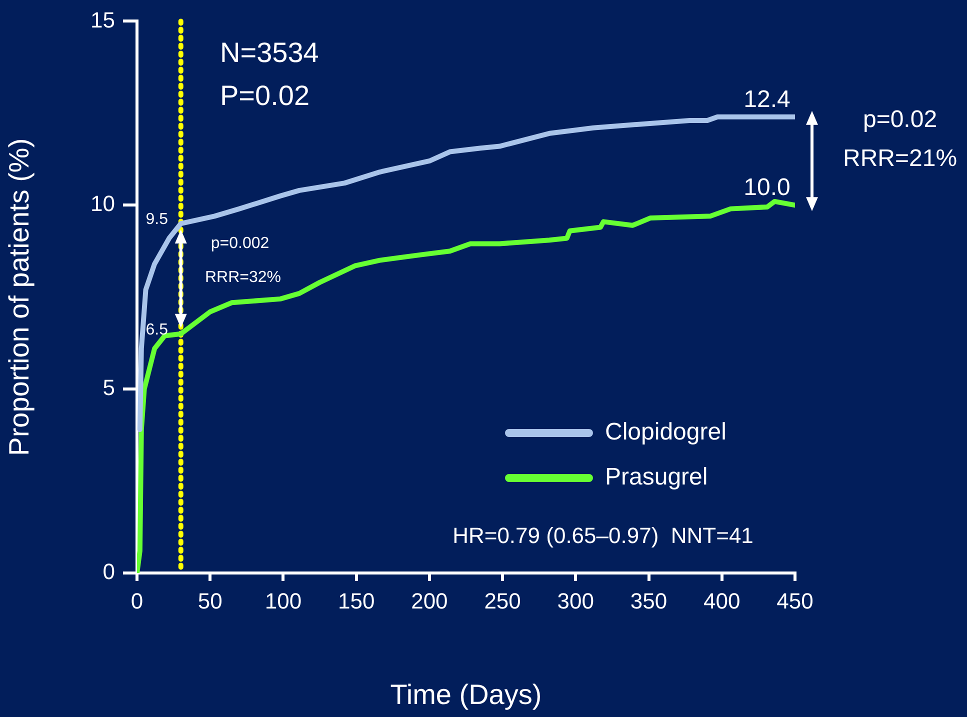  What do you see at coordinates (356, 601) in the screenshot?
I see `x-tick-label: 150` at bounding box center [356, 601].